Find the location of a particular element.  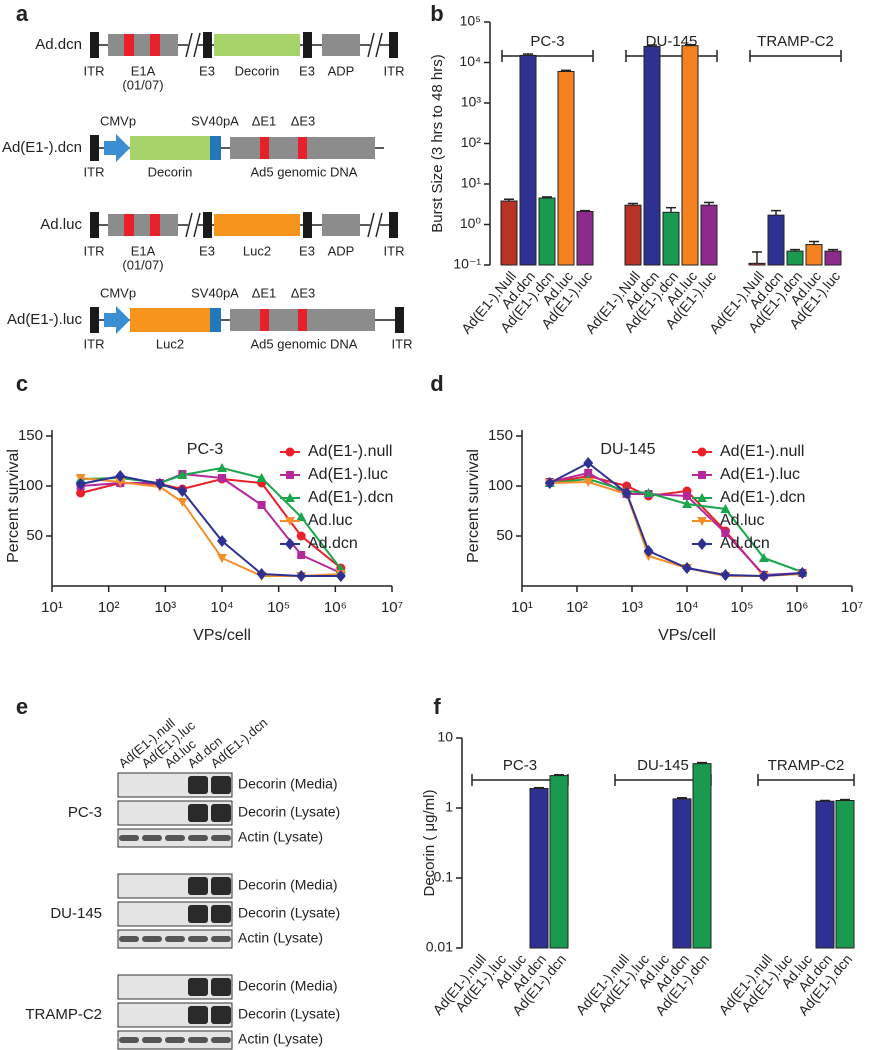

y-tick-label: 0.1 is located at coordinates (444, 877).